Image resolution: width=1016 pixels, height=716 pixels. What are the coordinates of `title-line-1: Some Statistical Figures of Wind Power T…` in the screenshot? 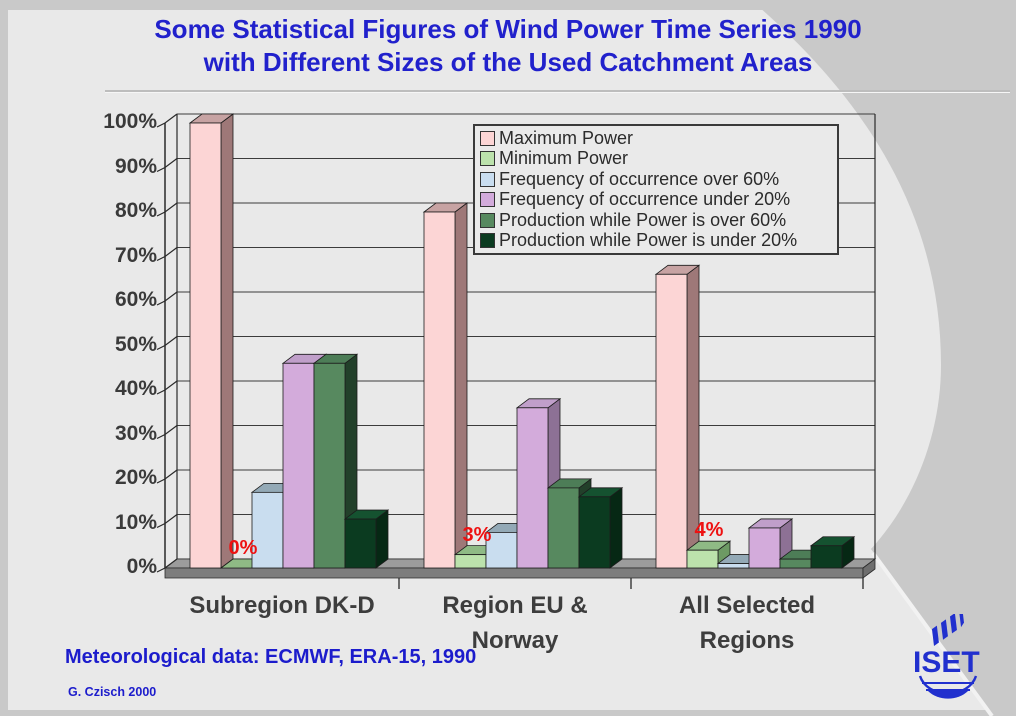 It's located at (508, 29).